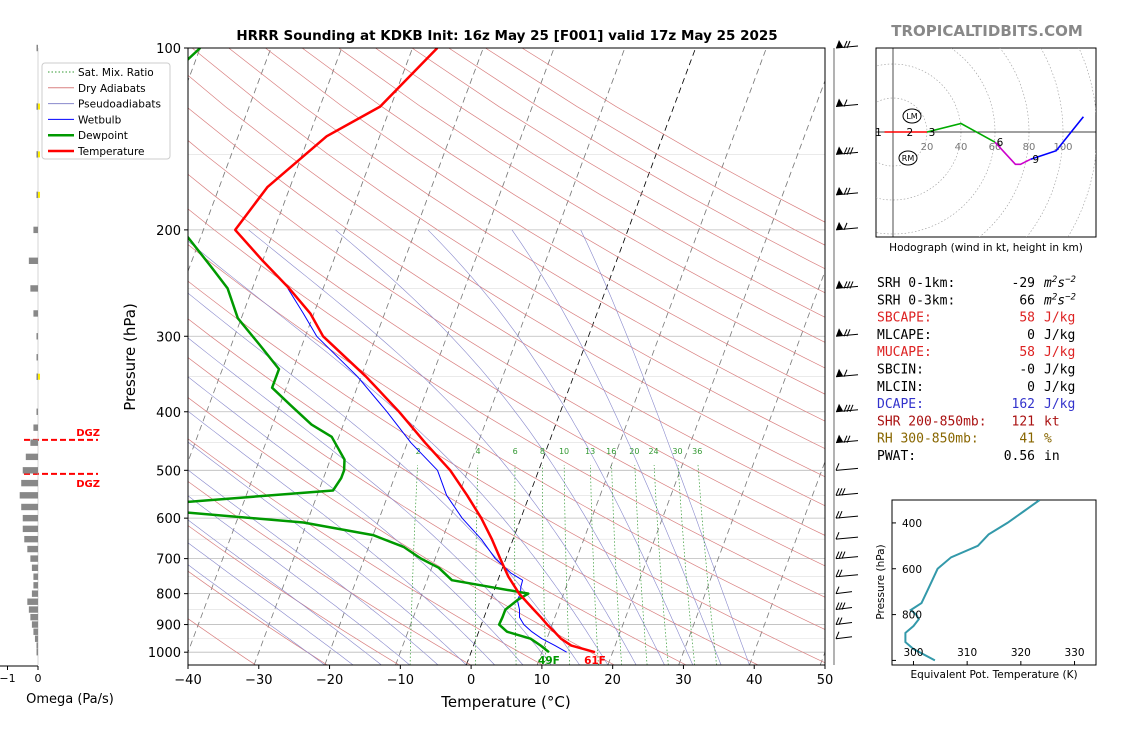 This screenshot has height=752, width=1134. I want to click on mixing-ratio-label: 8, so click(542, 451).